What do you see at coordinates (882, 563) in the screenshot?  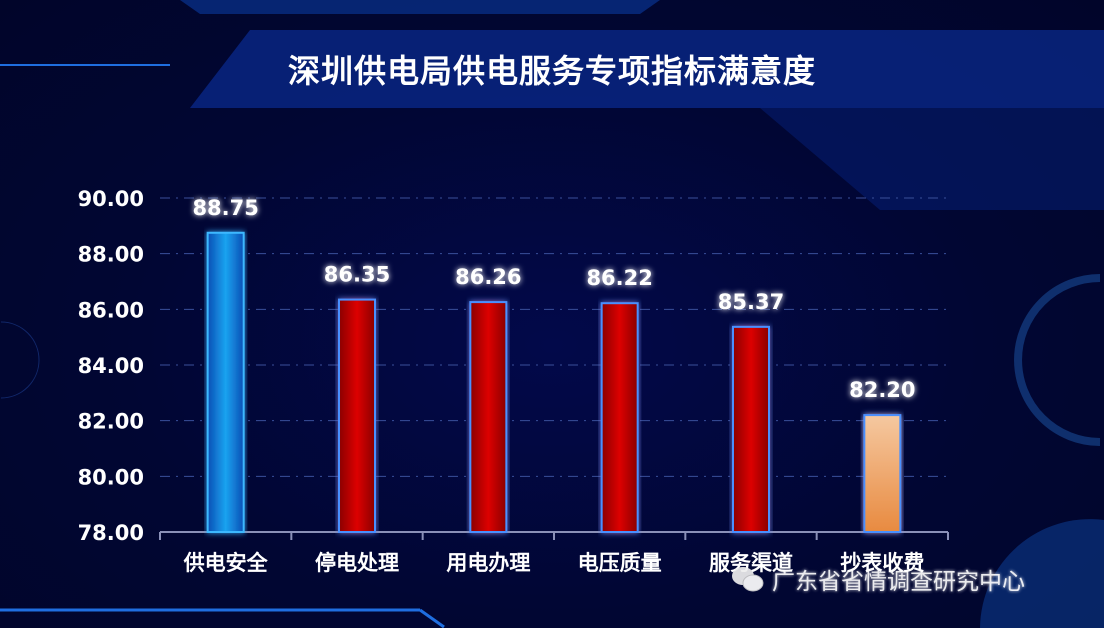 I see `x-tick-label: 抄表收费` at bounding box center [882, 563].